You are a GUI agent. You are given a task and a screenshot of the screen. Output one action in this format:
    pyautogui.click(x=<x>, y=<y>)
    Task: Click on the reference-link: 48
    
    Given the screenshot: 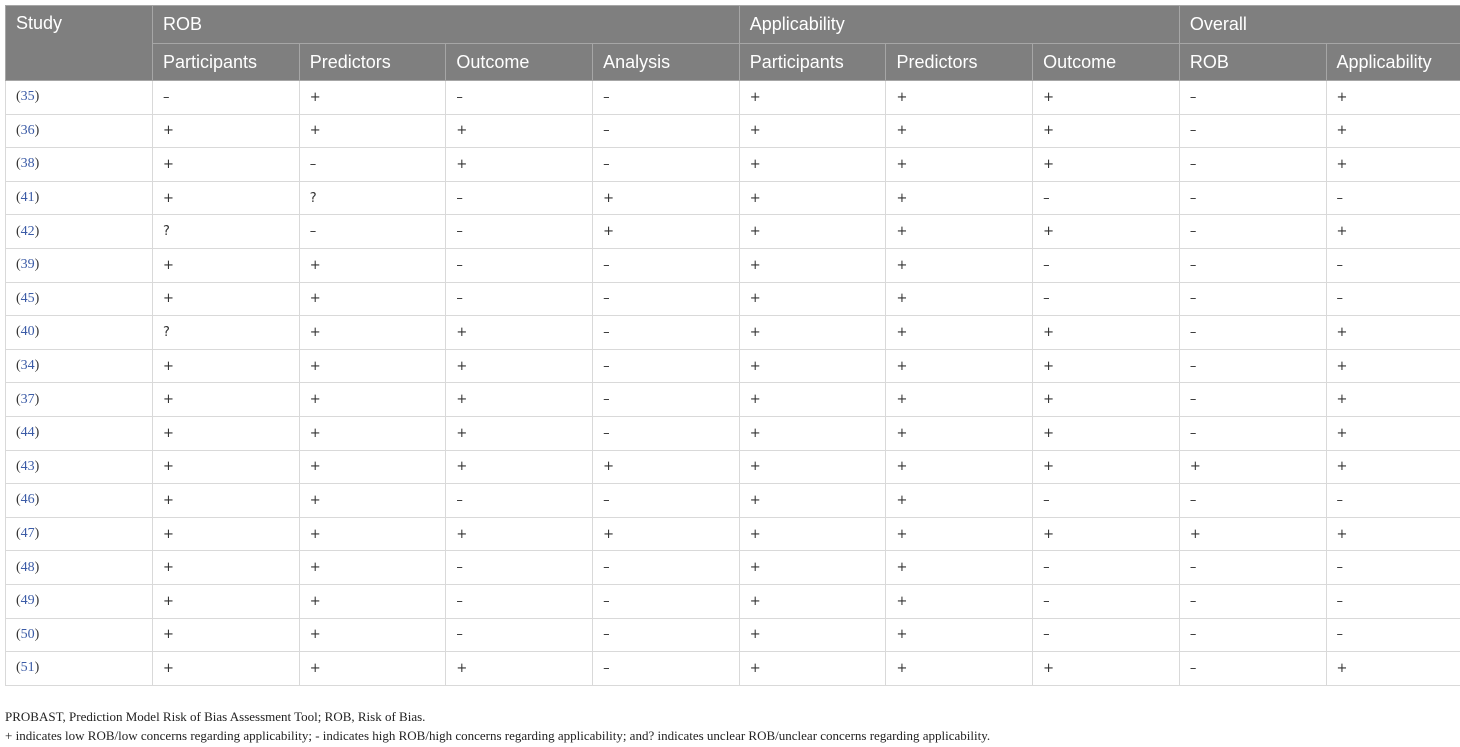 What is the action you would take?
    pyautogui.click(x=27, y=567)
    